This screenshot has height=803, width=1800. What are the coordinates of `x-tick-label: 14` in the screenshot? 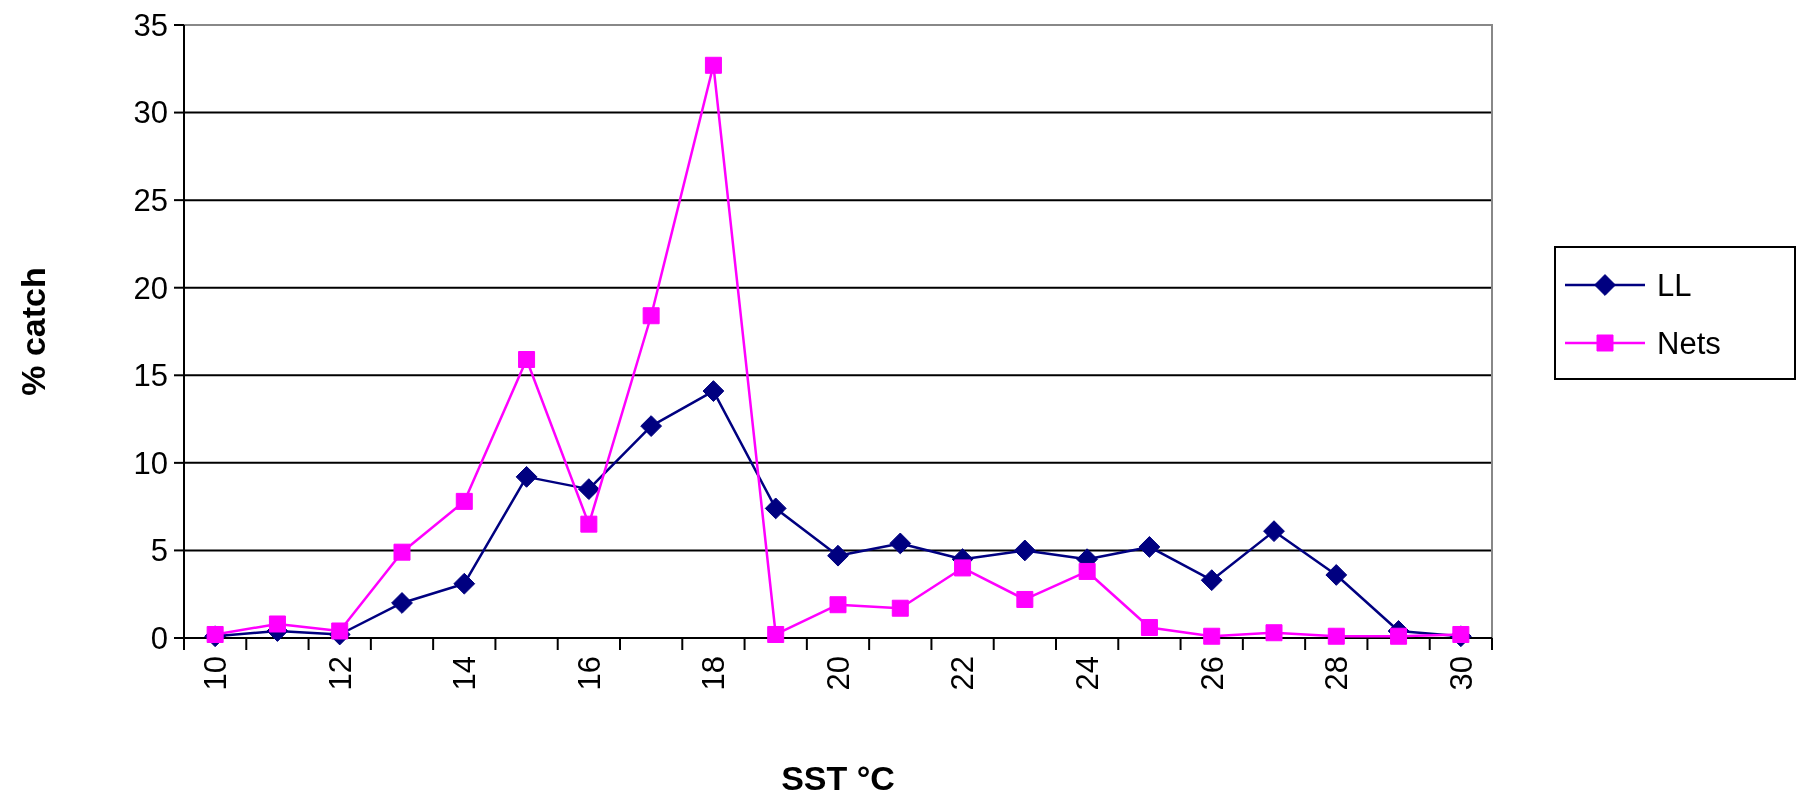 It's located at (465, 673).